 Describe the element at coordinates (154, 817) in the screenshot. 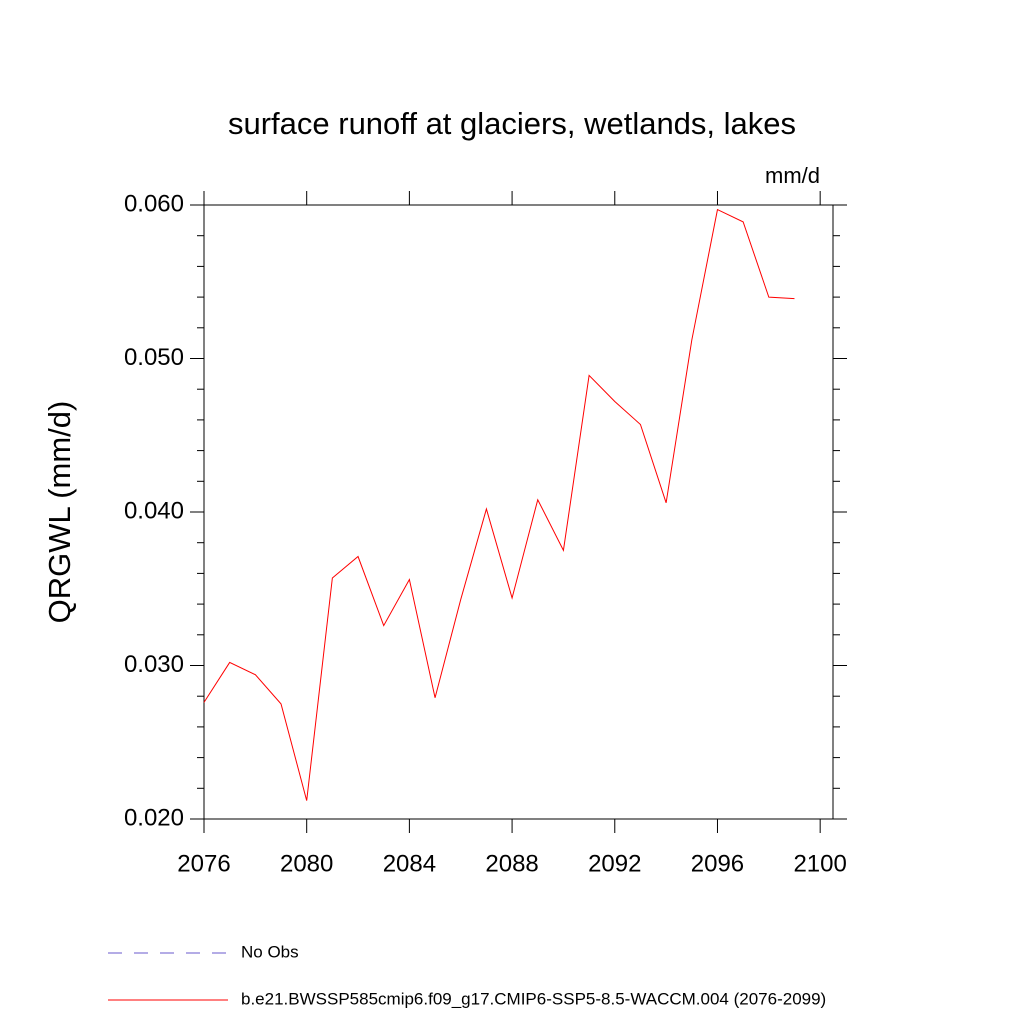

I see `y-tick-label: 0.020` at that location.